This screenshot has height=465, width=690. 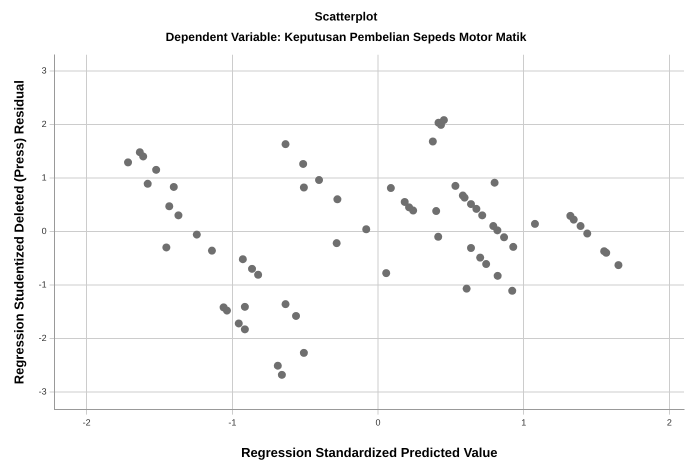 I want to click on y-tick-label: -2, so click(x=42, y=337).